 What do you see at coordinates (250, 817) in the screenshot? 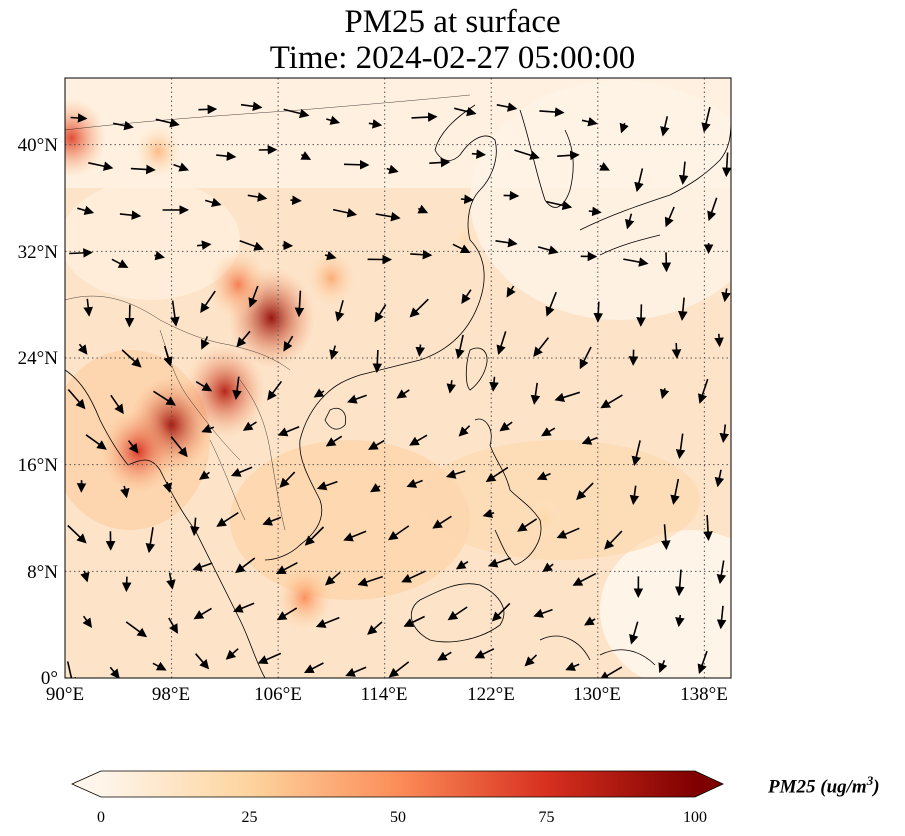
I see `colorbar-tick-label: 25` at bounding box center [250, 817].